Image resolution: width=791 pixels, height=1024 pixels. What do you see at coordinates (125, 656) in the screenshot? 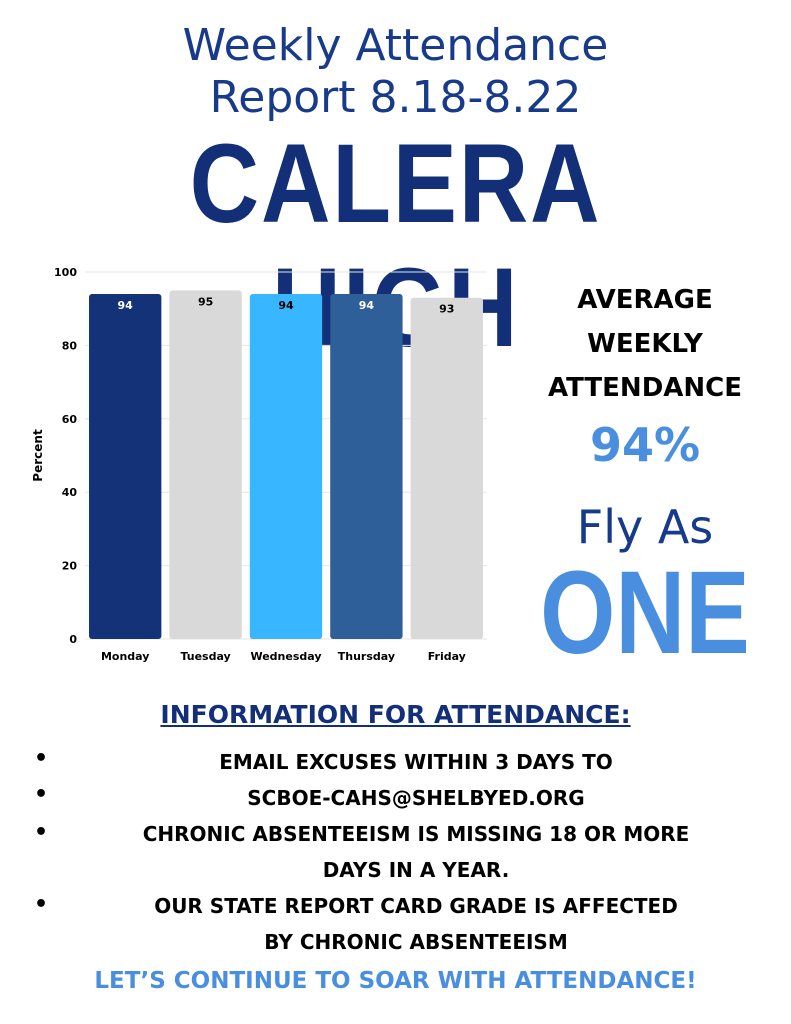
I see `x-tick-label: Monday` at bounding box center [125, 656].